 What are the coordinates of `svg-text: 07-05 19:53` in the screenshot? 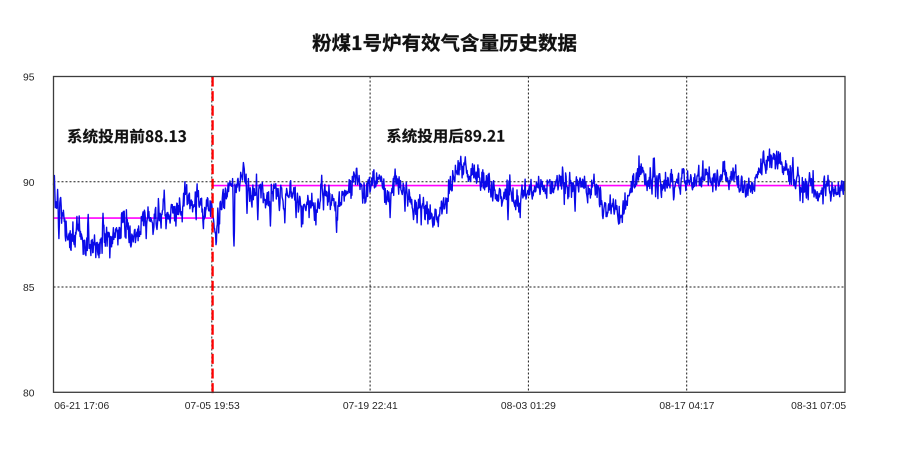 It's located at (212, 406).